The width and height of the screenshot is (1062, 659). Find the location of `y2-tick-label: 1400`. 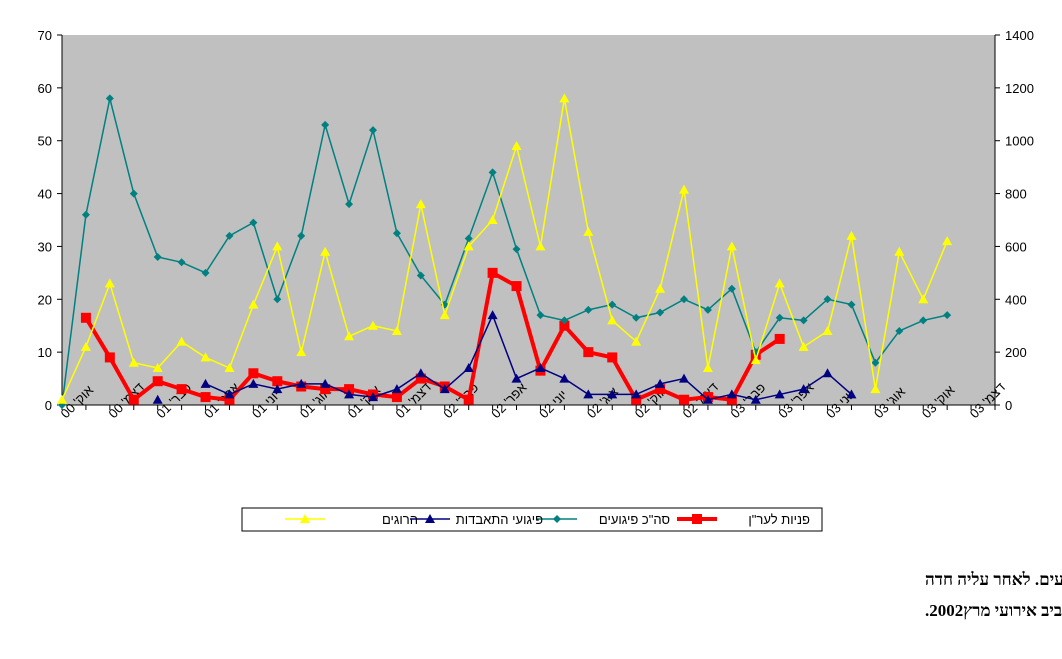

y2-tick-label: 1400 is located at coordinates (1019, 35).